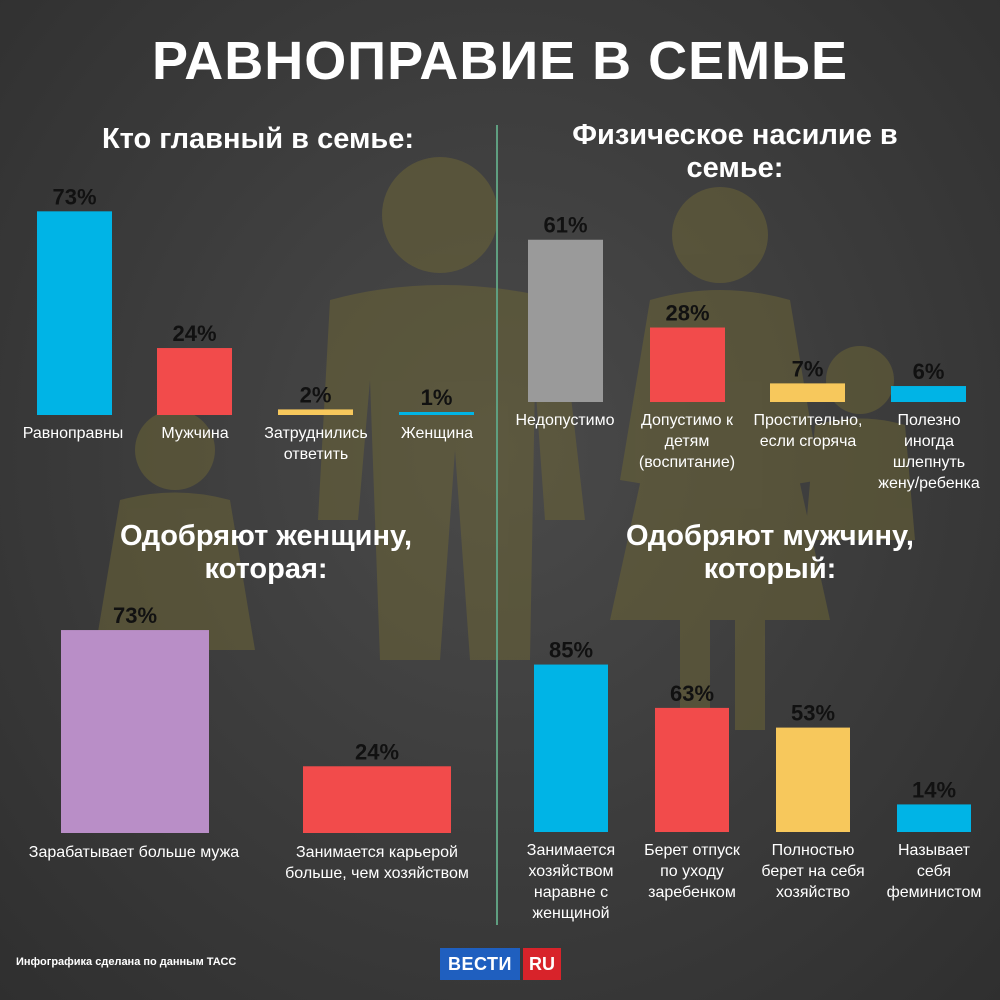  What do you see at coordinates (73, 433) in the screenshot?
I see `category-label: Равноправны` at bounding box center [73, 433].